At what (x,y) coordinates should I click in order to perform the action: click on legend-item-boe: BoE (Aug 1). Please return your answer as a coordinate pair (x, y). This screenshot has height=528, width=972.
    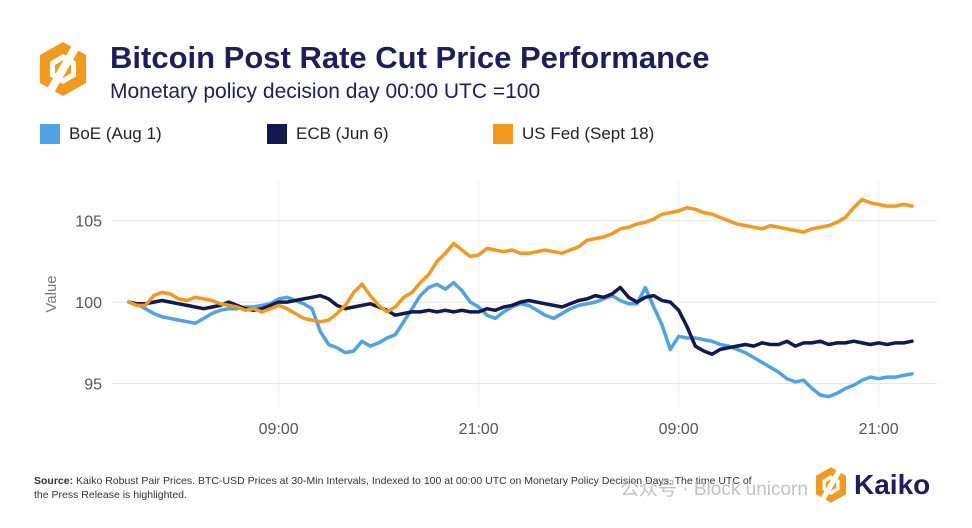
    Looking at the image, I should click on (101, 134).